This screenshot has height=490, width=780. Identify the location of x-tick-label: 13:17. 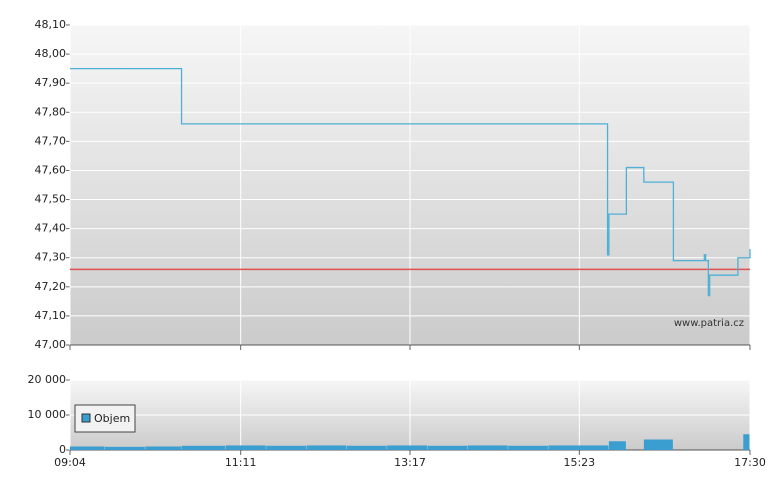
(410, 462).